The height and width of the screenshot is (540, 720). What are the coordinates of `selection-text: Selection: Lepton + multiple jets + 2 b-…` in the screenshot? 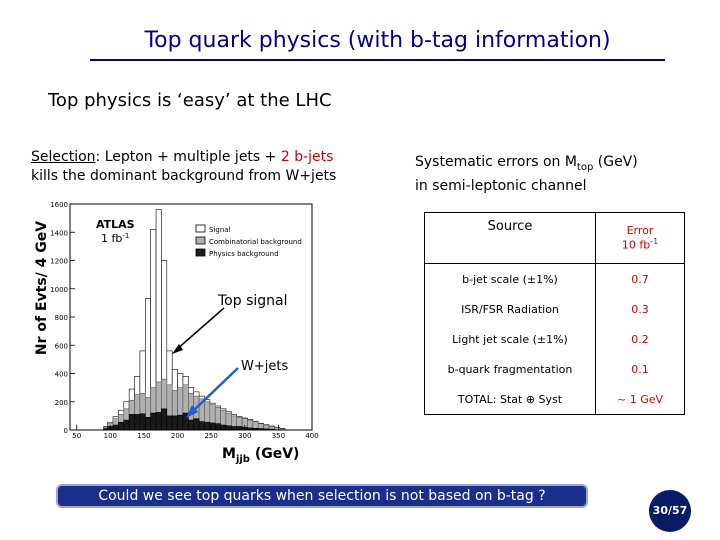 It's located at (183, 167).